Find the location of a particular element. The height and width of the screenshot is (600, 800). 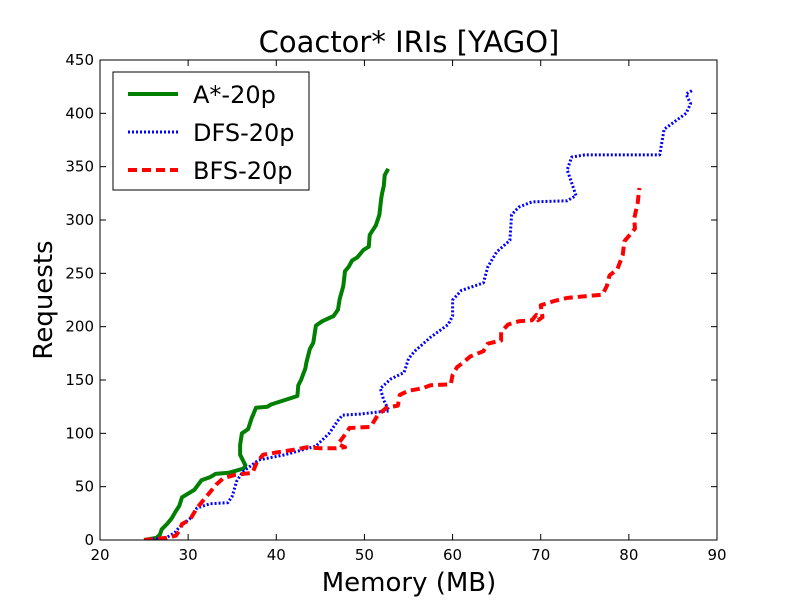

legend-label-BFS-20p: BFS-20p is located at coordinates (243, 171).